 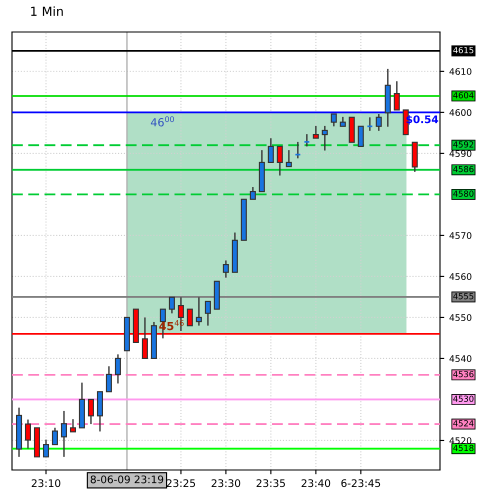 I want to click on ref-line-label: 4592, so click(x=463, y=144).